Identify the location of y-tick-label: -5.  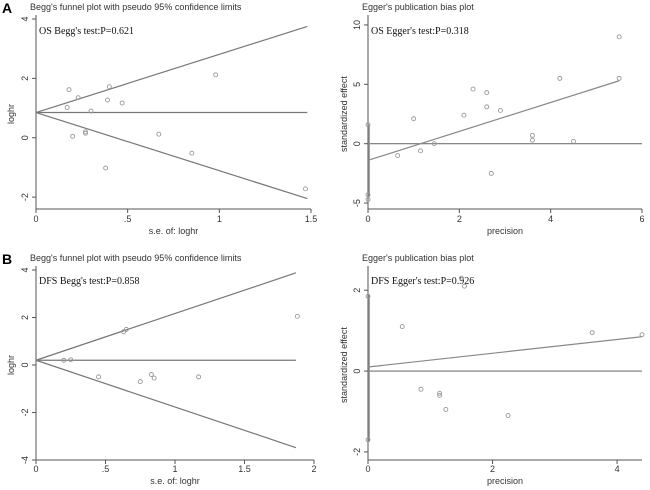
(357, 203).